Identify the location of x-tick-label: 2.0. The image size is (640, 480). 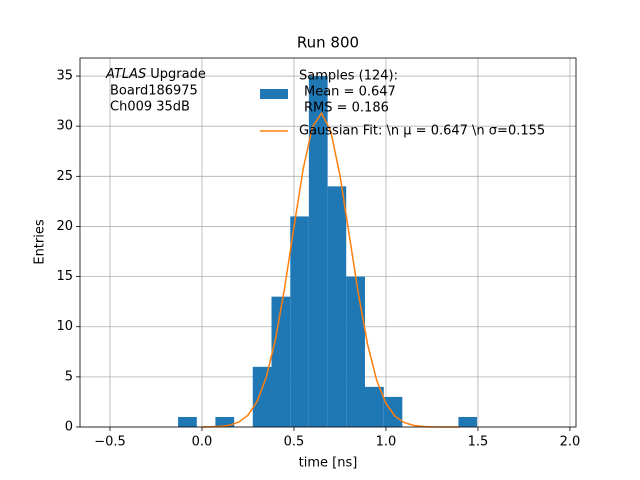
(570, 442).